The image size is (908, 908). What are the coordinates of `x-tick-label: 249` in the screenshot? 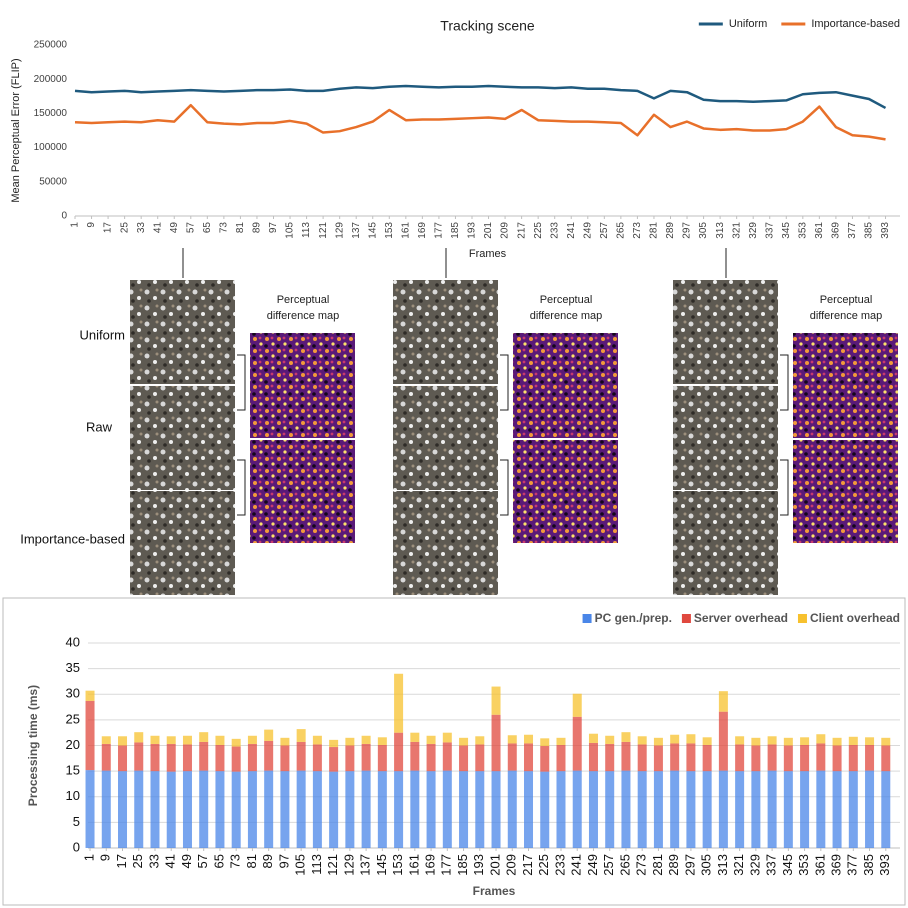 It's located at (592, 865).